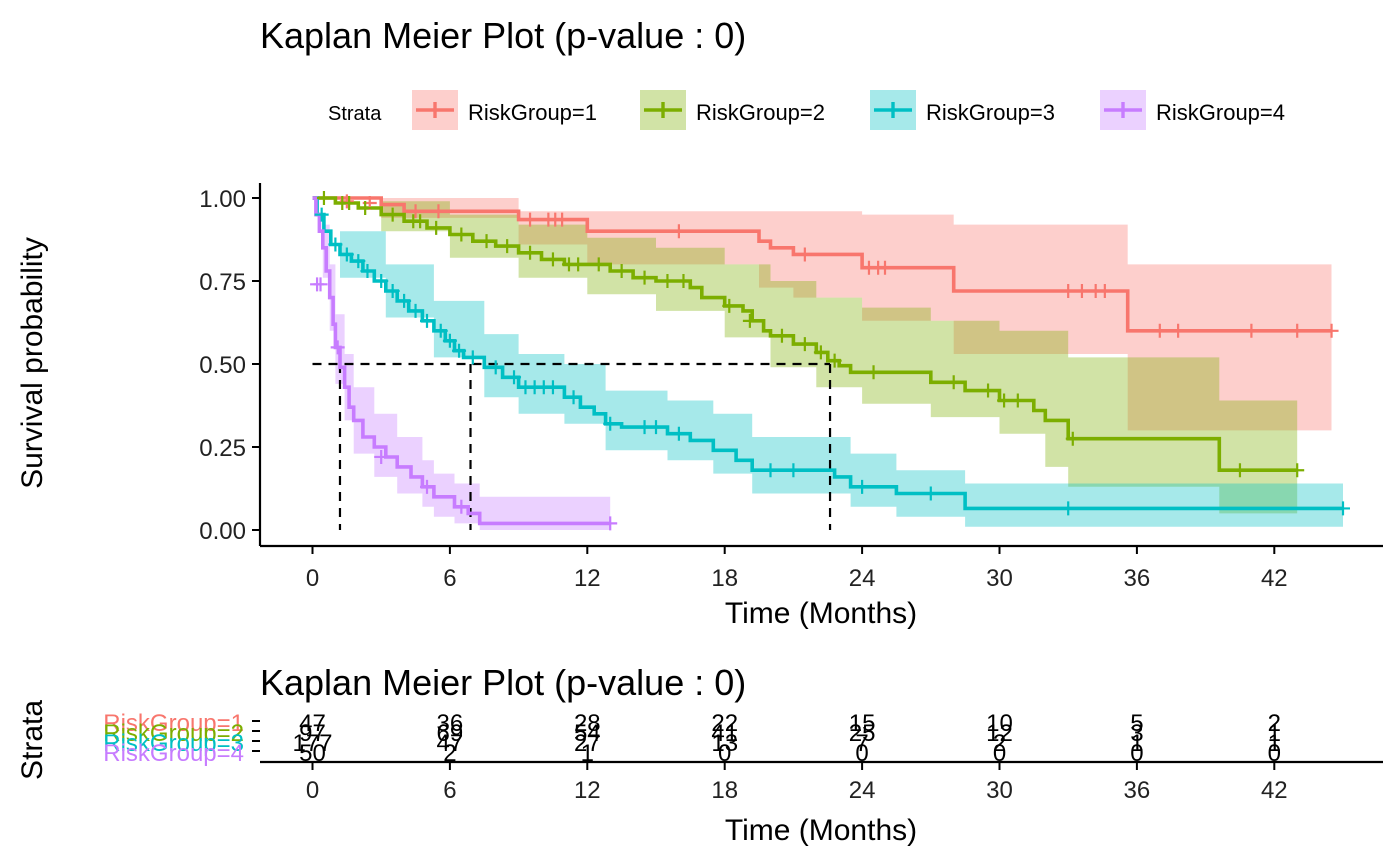 Image resolution: width=1400 pixels, height=865 pixels. What do you see at coordinates (222, 199) in the screenshot?
I see `y-tick-label: 1.00` at bounding box center [222, 199].